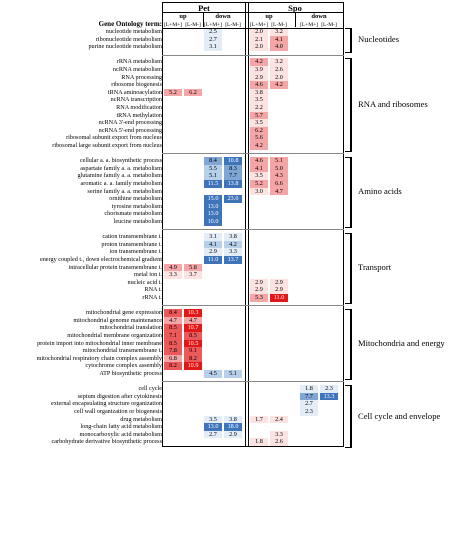 The width and height of the screenshot is (462, 550). Describe the element at coordinates (141, 77) in the screenshot. I see `term-label: RNA processing` at that location.